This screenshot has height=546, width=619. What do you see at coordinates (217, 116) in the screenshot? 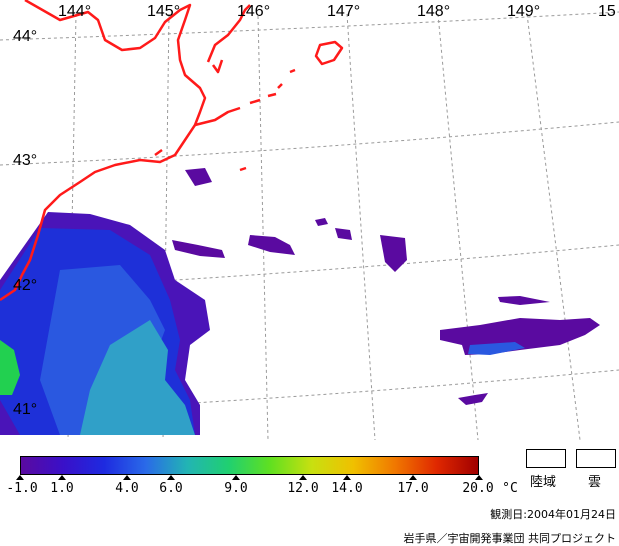
I see `nemuro-coast` at bounding box center [217, 116].